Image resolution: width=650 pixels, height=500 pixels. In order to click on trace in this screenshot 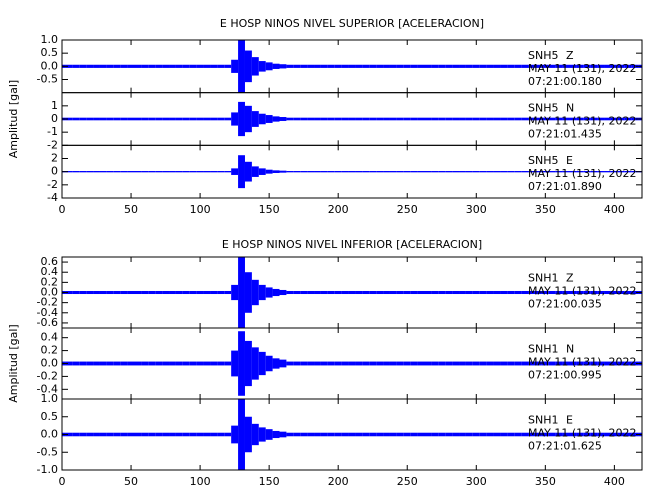, I will do `click(352, 363)`.